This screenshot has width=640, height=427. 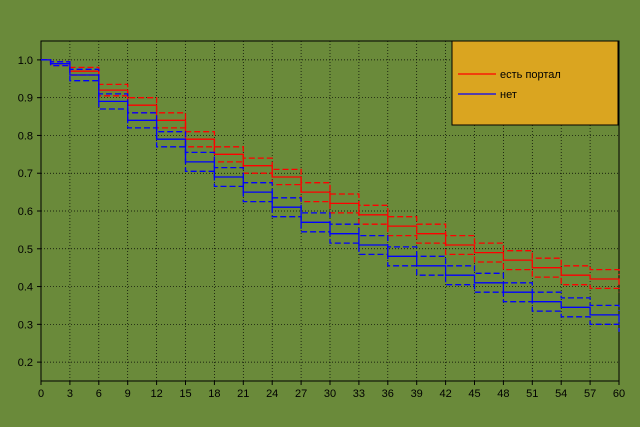 What do you see at coordinates (25, 250) in the screenshot?
I see `y-tick-label: 0.5` at bounding box center [25, 250].